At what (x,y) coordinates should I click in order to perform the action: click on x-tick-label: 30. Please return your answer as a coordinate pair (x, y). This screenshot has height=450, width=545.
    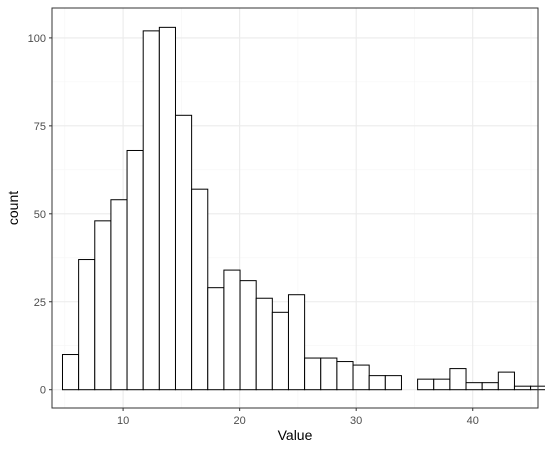
    Looking at the image, I should click on (356, 421).